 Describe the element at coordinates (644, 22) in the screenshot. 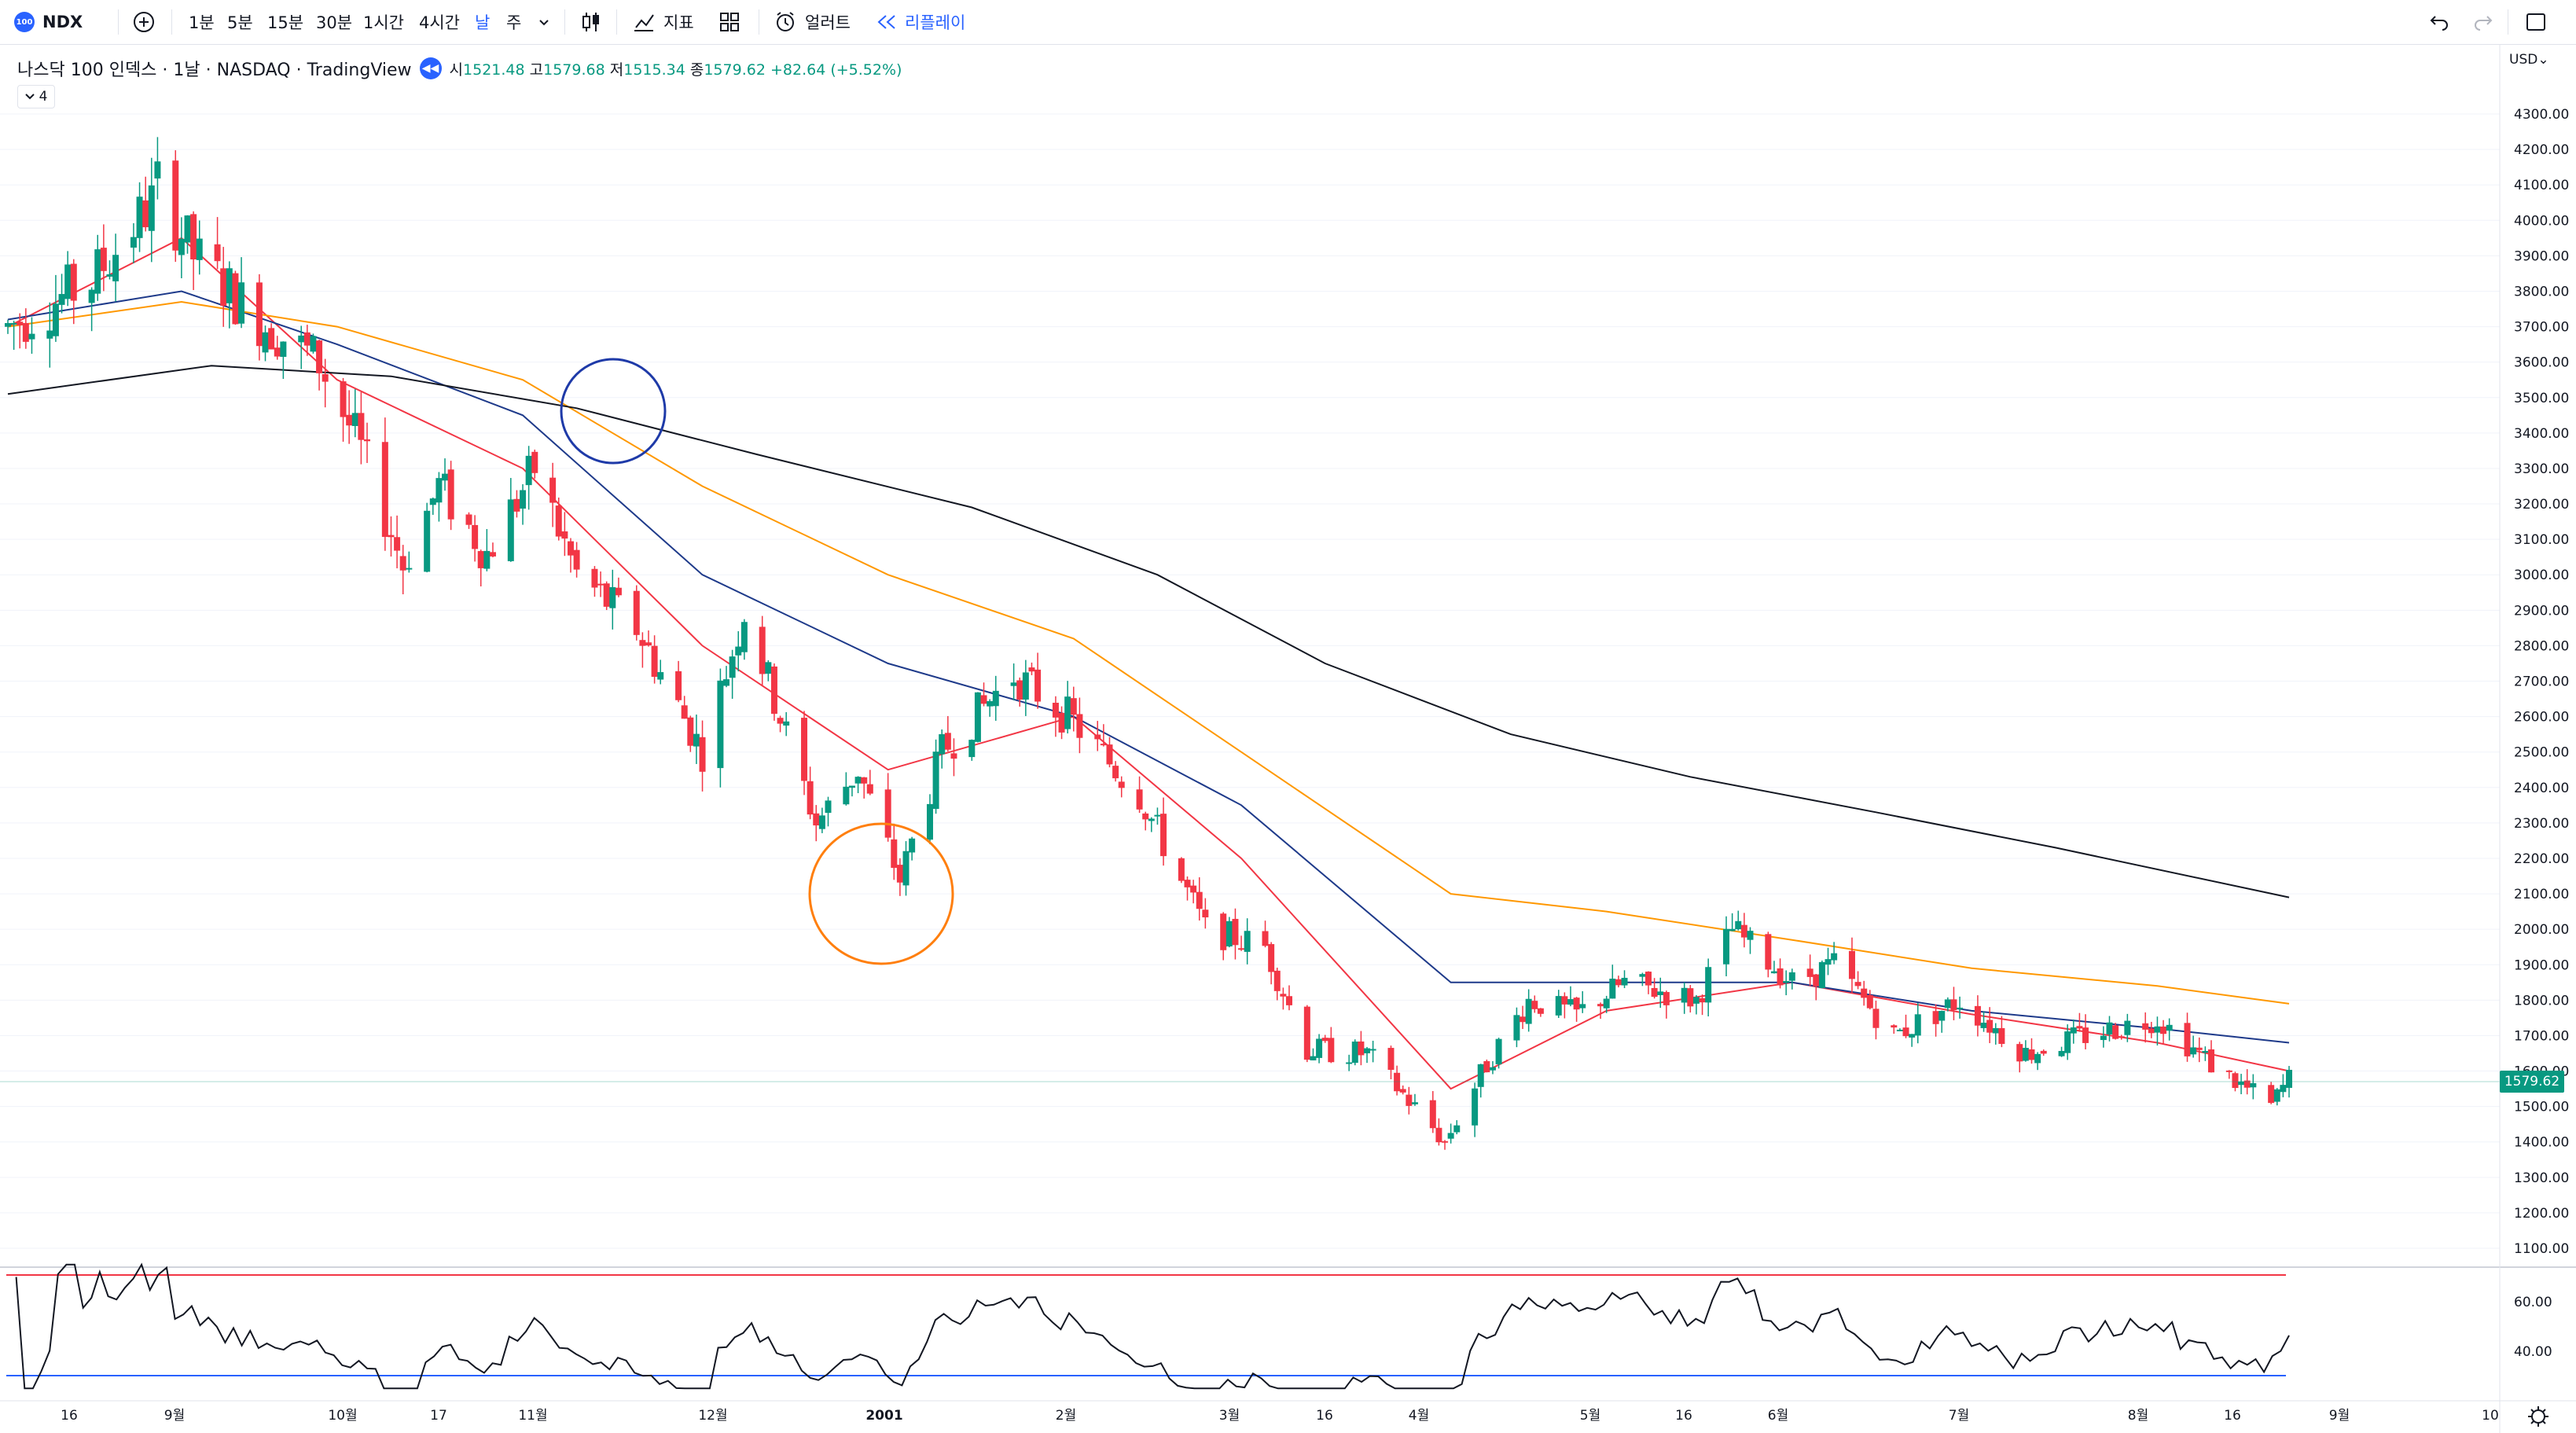

I see `indicators-chart-icon` at that location.